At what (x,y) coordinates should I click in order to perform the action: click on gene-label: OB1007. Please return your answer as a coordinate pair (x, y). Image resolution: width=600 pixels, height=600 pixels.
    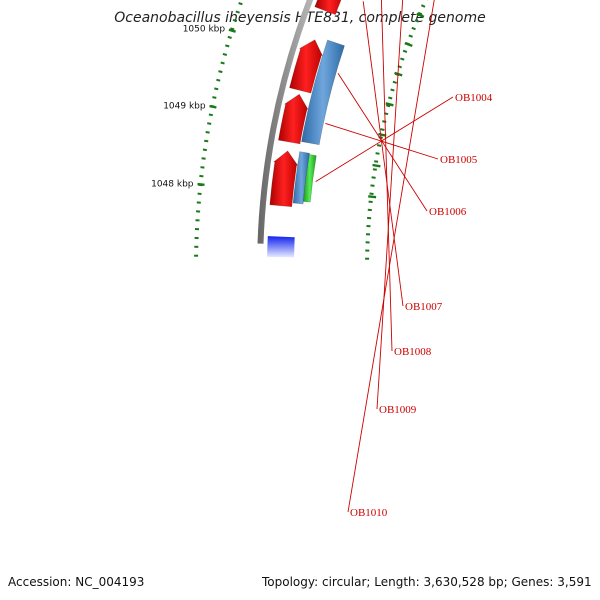
    Looking at the image, I should click on (424, 307).